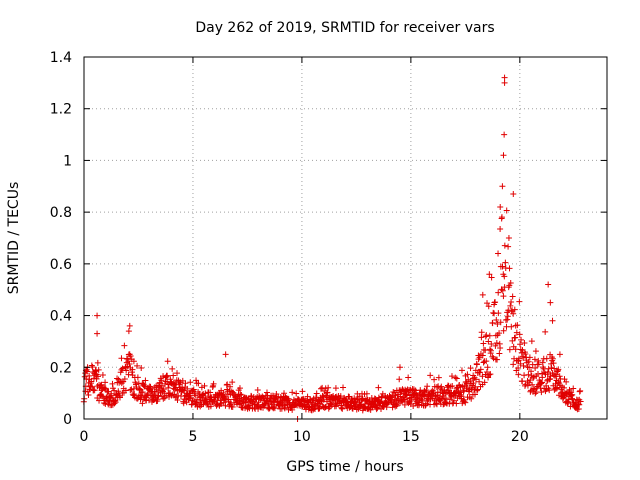 The width and height of the screenshot is (640, 480). I want to click on x-tick-label: 10, so click(302, 437).